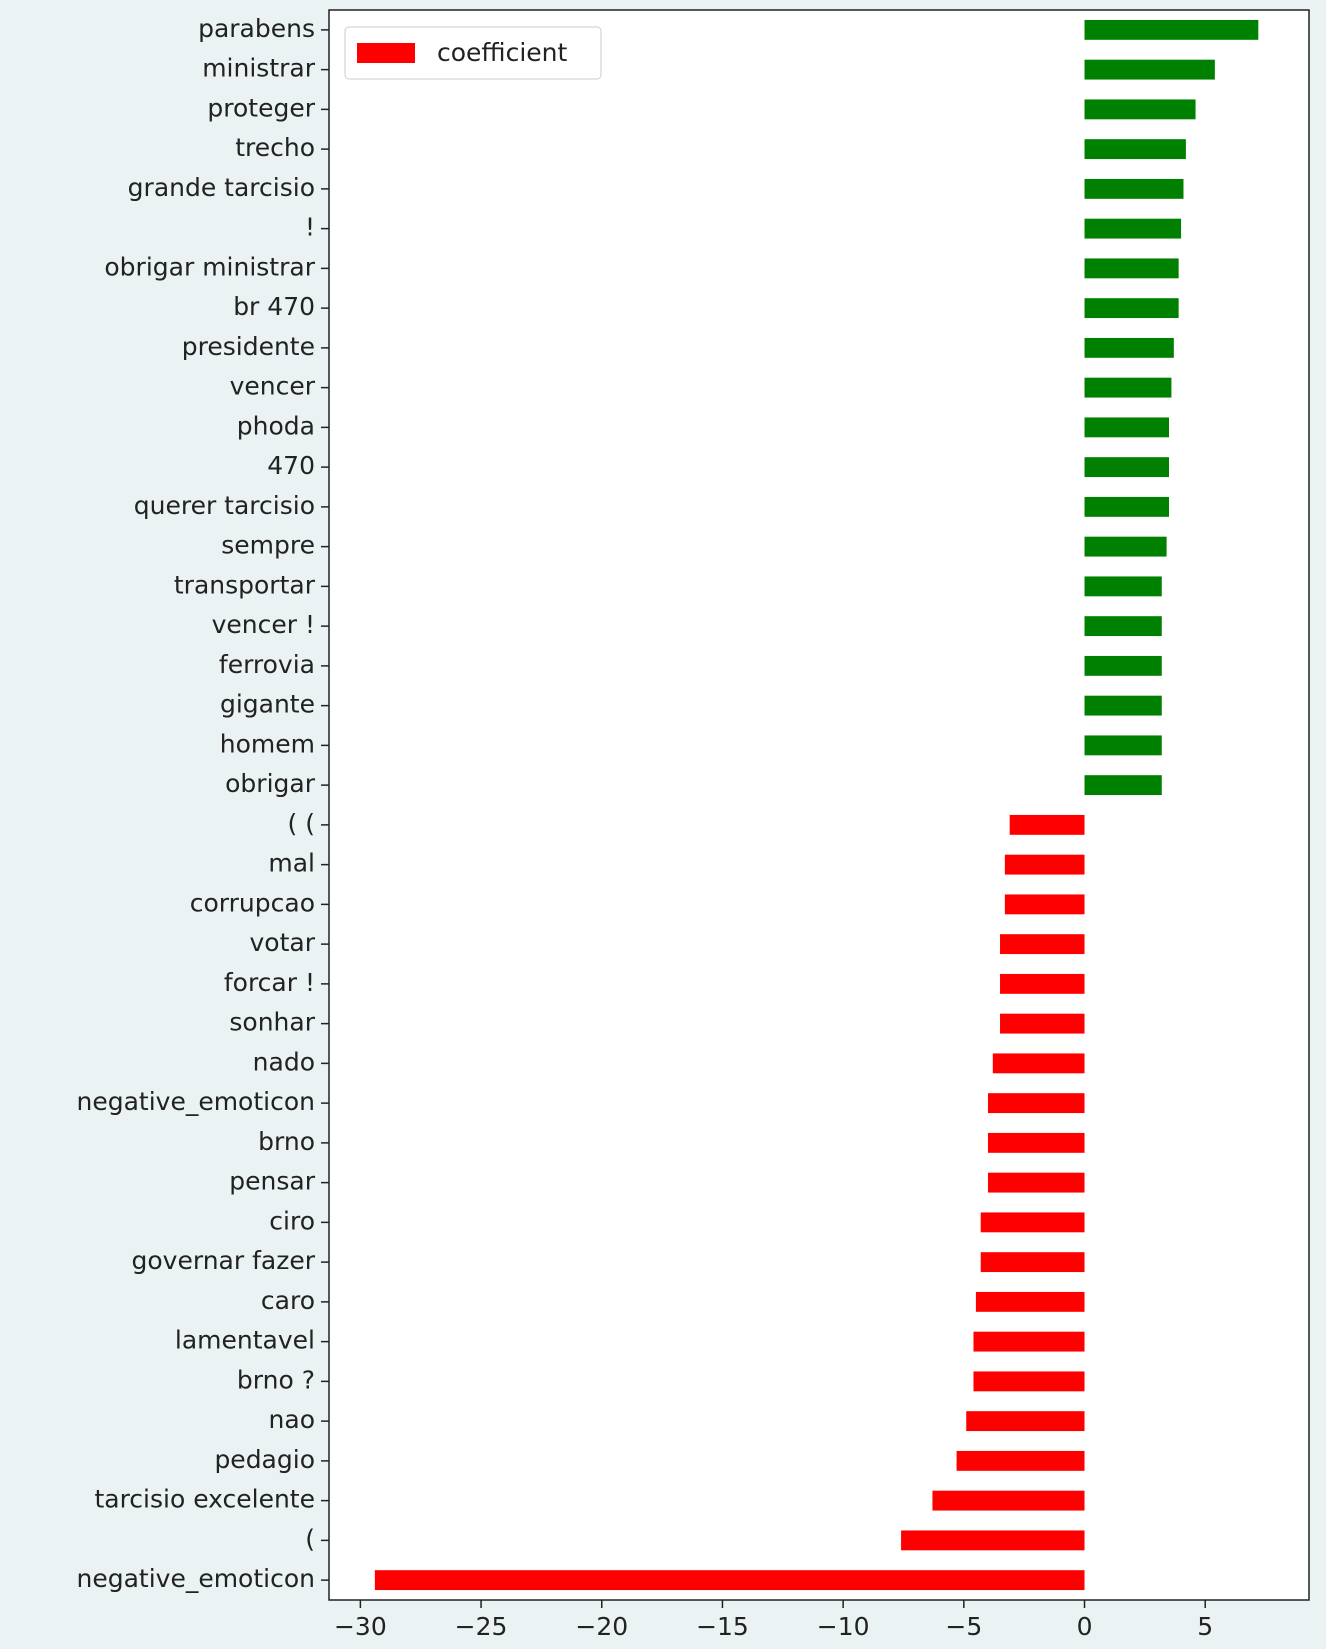 The width and height of the screenshot is (1326, 1649). Describe the element at coordinates (273, 386) in the screenshot. I see `y-tick-label: vencer` at that location.